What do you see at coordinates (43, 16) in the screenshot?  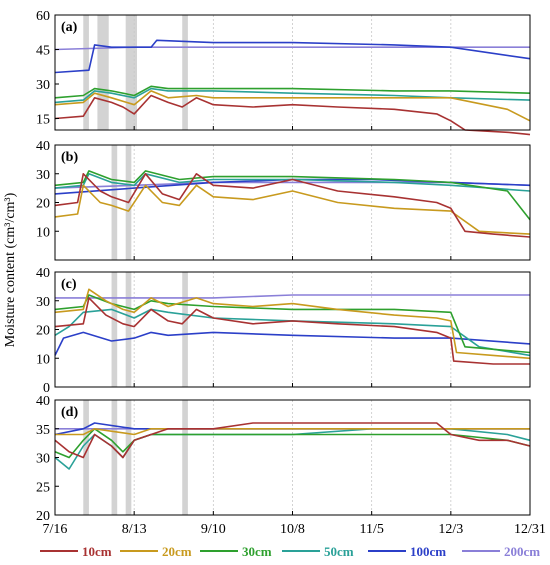 I see `y-tick-label: 60` at bounding box center [43, 16].